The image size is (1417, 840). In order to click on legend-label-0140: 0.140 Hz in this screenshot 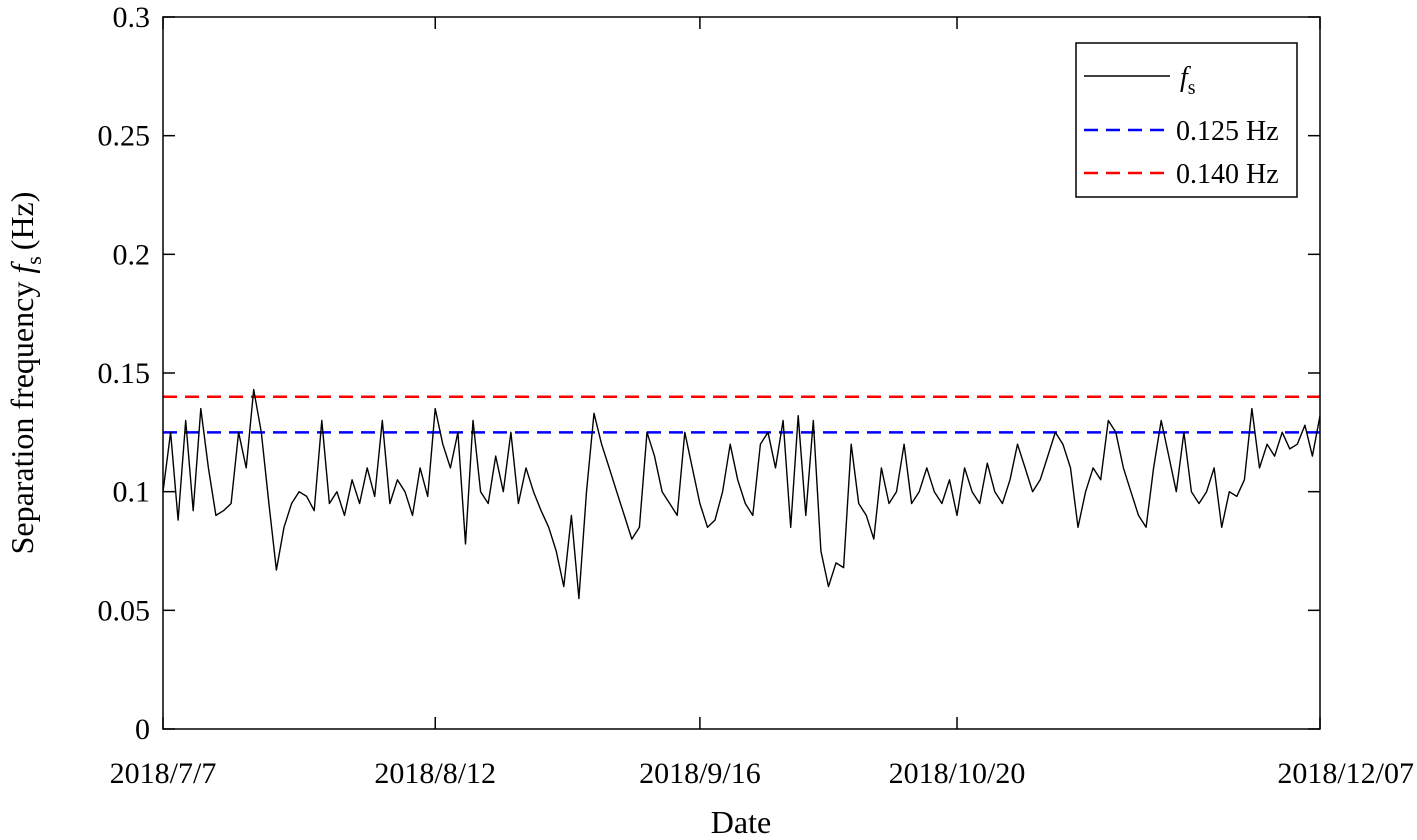, I will do `click(1227, 174)`.